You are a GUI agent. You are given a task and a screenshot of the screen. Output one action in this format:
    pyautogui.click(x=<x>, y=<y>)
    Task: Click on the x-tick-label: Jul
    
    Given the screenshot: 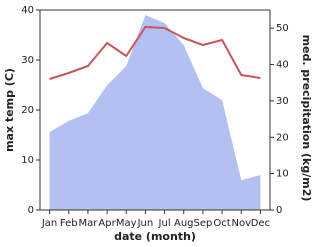 What is the action you would take?
    pyautogui.click(x=164, y=223)
    